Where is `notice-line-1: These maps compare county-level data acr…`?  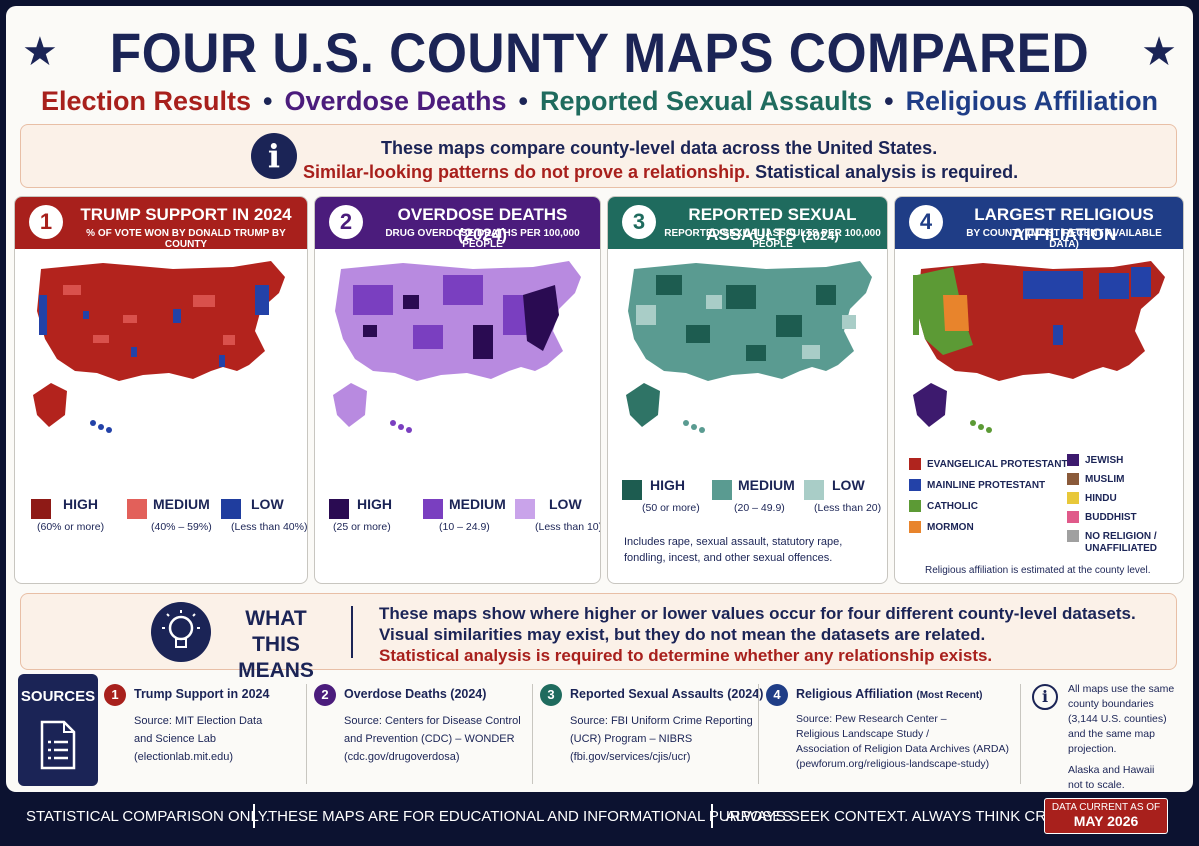 notice-line-1: These maps compare county-level data acr… is located at coordinates (659, 148).